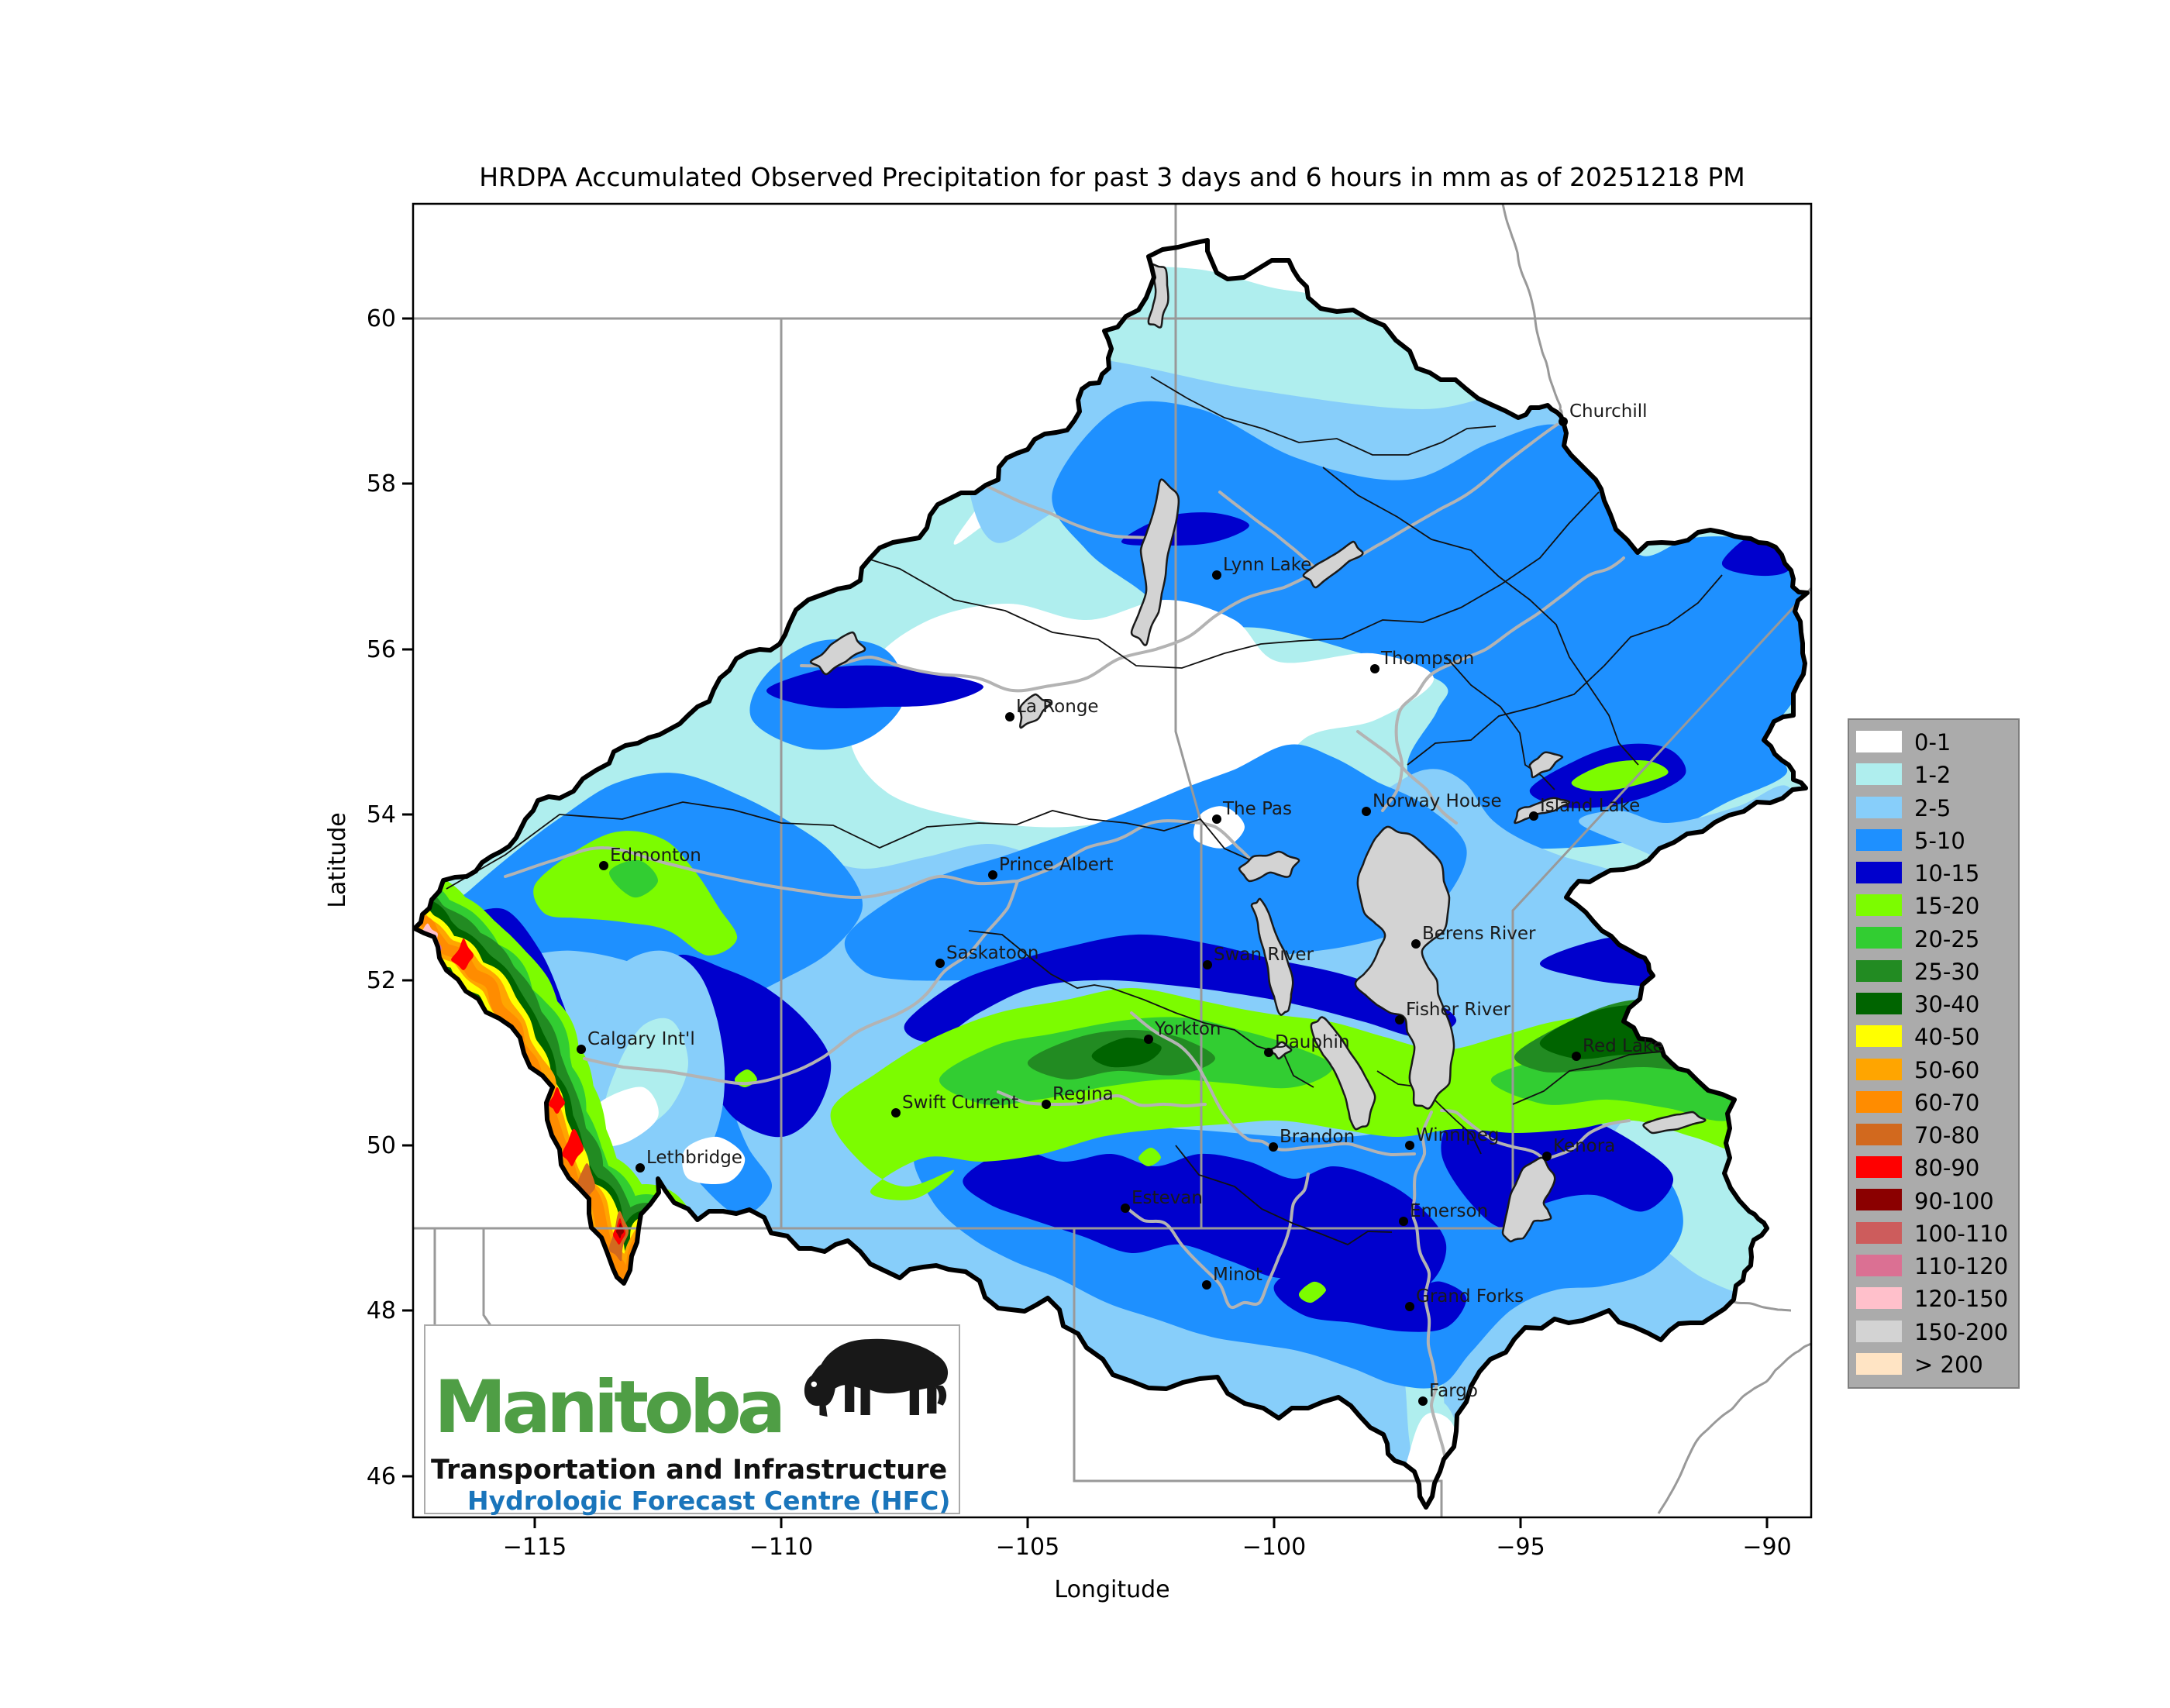 The image size is (2170, 1708). I want to click on y-tick-label: 60, so click(381, 319).